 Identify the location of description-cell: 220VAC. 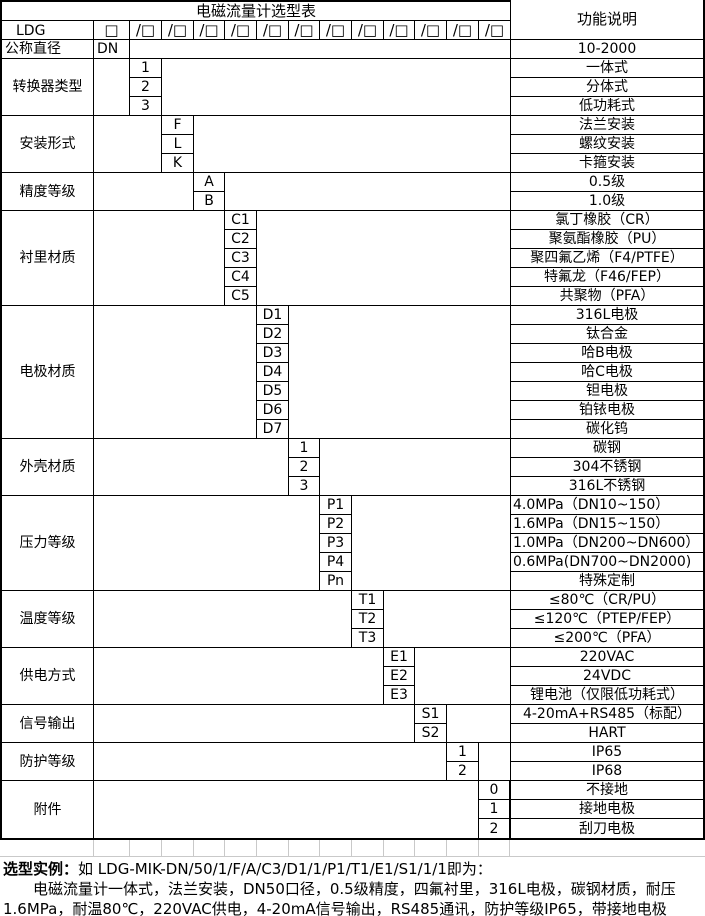
(607, 657).